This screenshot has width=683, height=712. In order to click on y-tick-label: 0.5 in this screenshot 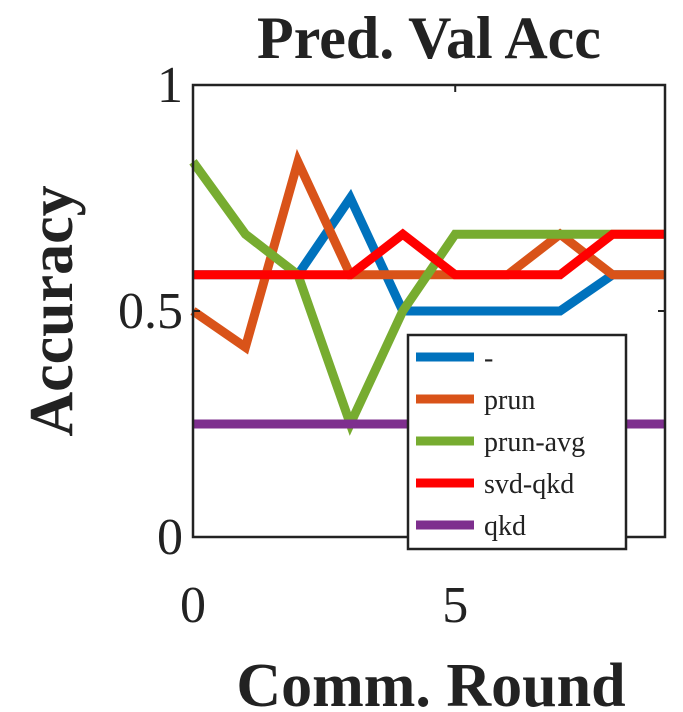, I will do `click(150, 311)`.